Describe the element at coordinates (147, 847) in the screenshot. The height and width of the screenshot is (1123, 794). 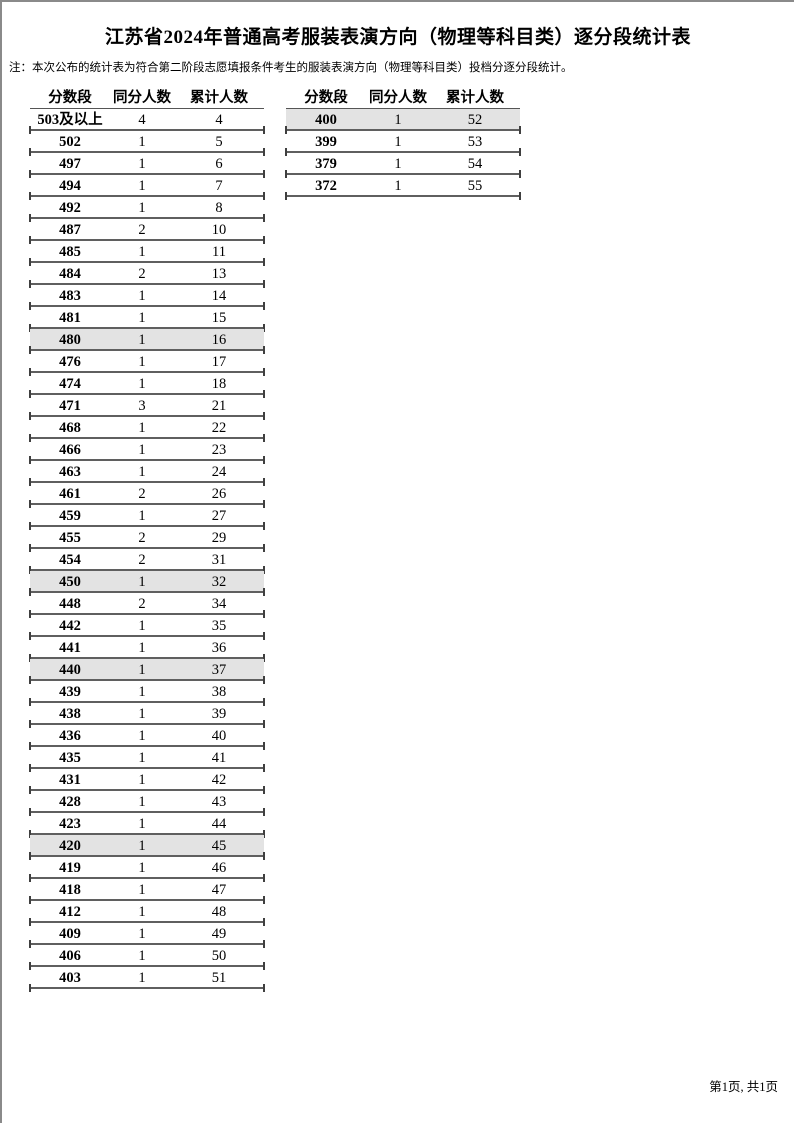
I see `table-row: 420 1 45` at that location.